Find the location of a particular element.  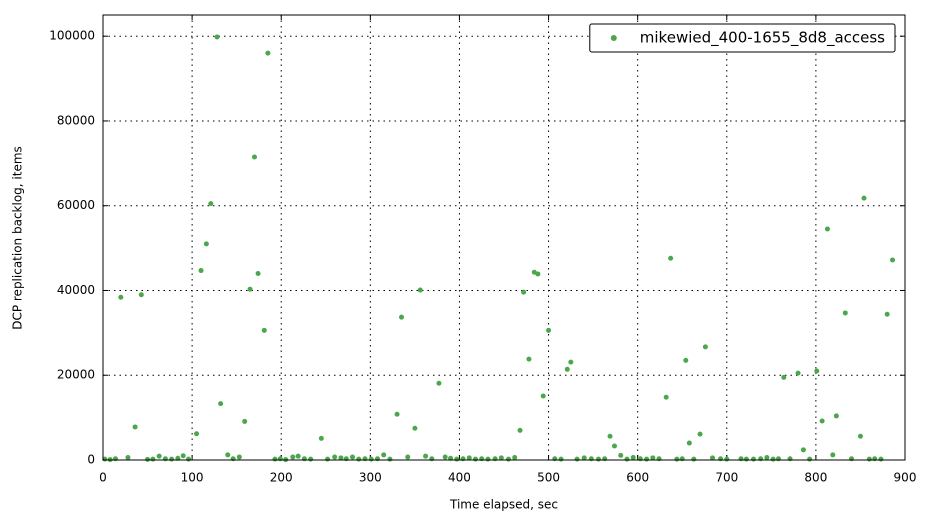

x-tick-label: 500 is located at coordinates (548, 478).